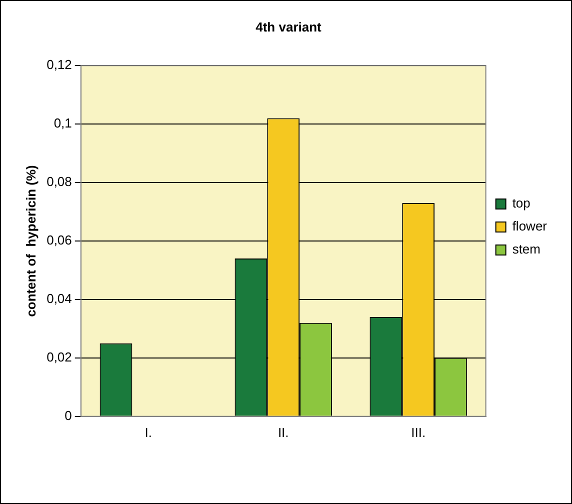 This screenshot has height=504, width=572. What do you see at coordinates (521, 203) in the screenshot?
I see `legend-label: top` at bounding box center [521, 203].